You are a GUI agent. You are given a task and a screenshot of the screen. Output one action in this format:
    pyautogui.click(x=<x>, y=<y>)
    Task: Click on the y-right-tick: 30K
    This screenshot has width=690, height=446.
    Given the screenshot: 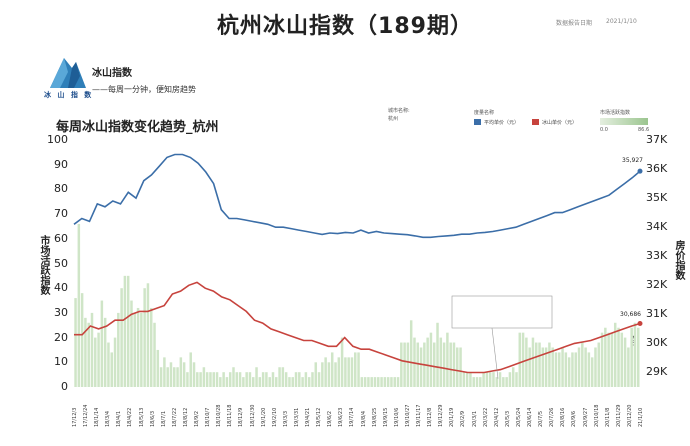 What is the action you would take?
    pyautogui.click(x=657, y=343)
    